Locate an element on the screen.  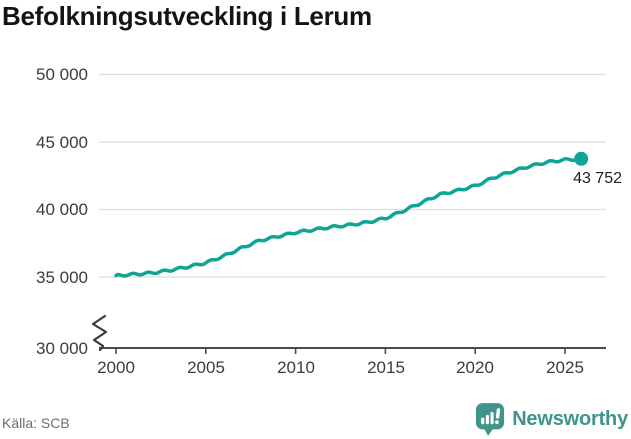
y-axis-break-icon is located at coordinates (99, 333).